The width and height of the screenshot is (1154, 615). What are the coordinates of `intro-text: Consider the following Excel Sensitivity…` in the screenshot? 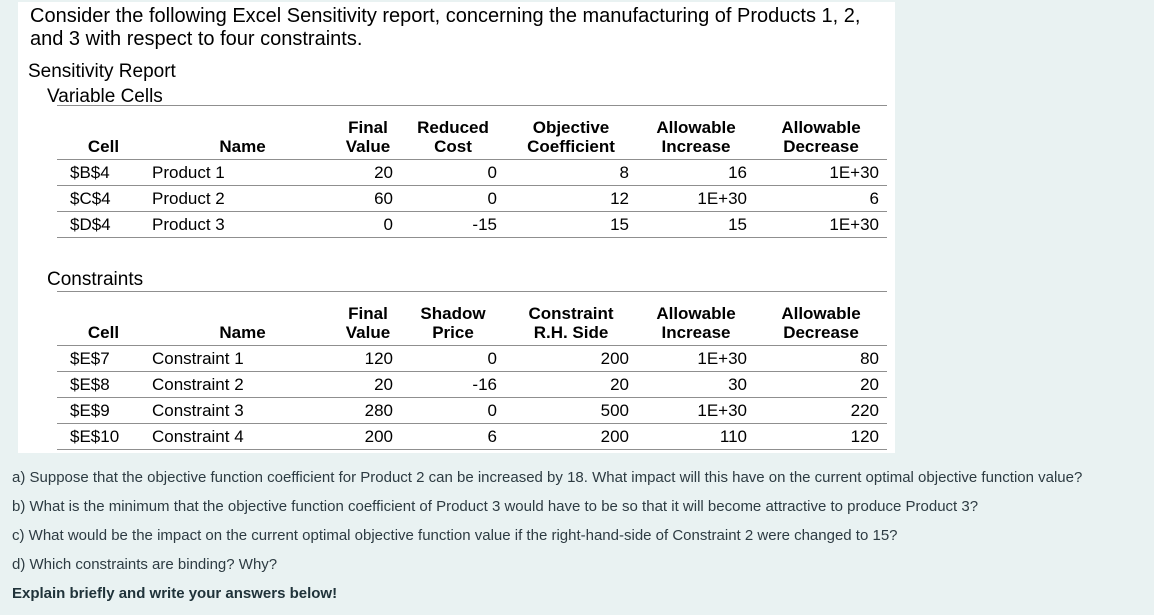 It's located at (445, 27).